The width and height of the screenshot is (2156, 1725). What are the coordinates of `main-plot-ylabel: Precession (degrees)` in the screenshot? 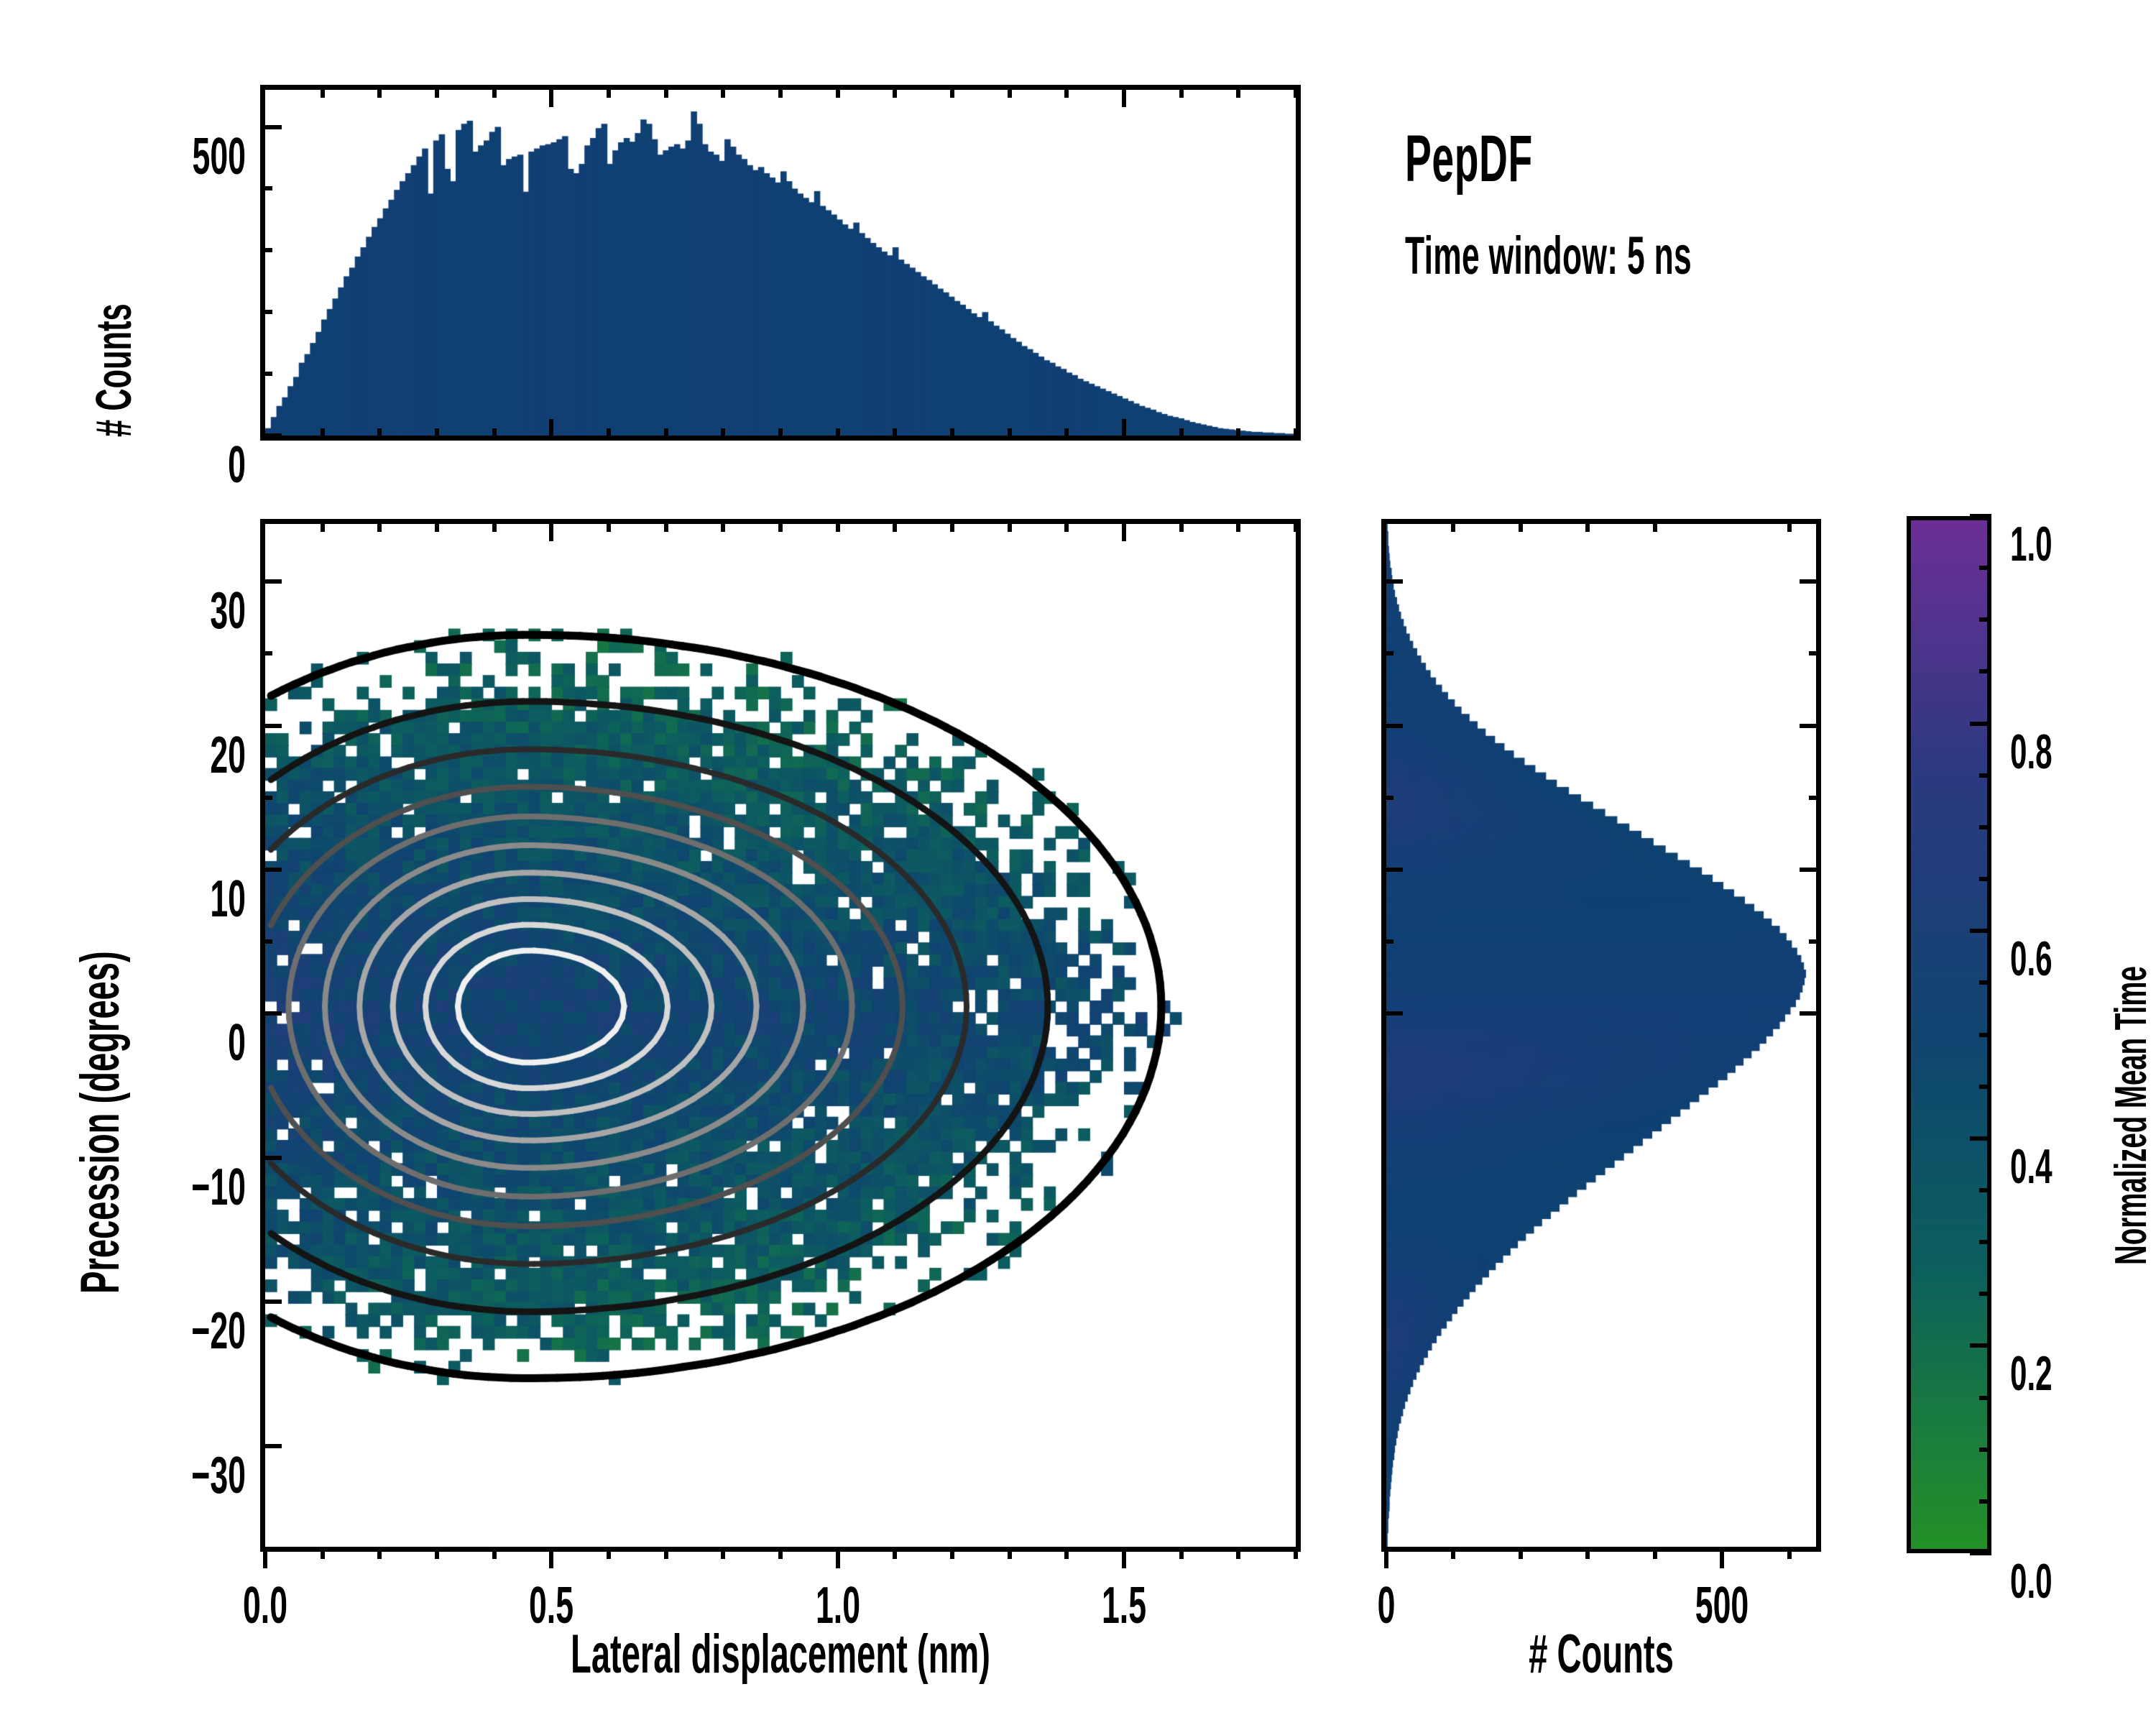 It's located at (101, 1122).